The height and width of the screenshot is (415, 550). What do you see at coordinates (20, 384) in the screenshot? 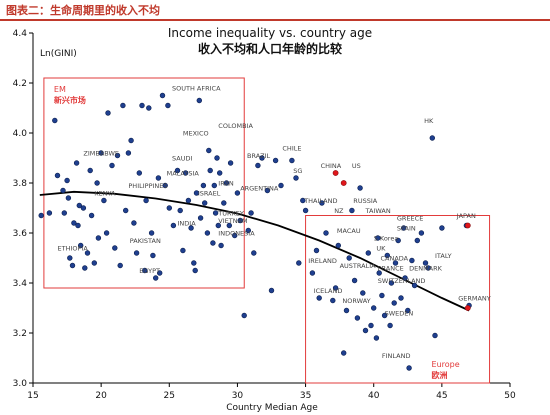
I see `y-tick-label: 3.0` at bounding box center [20, 384].